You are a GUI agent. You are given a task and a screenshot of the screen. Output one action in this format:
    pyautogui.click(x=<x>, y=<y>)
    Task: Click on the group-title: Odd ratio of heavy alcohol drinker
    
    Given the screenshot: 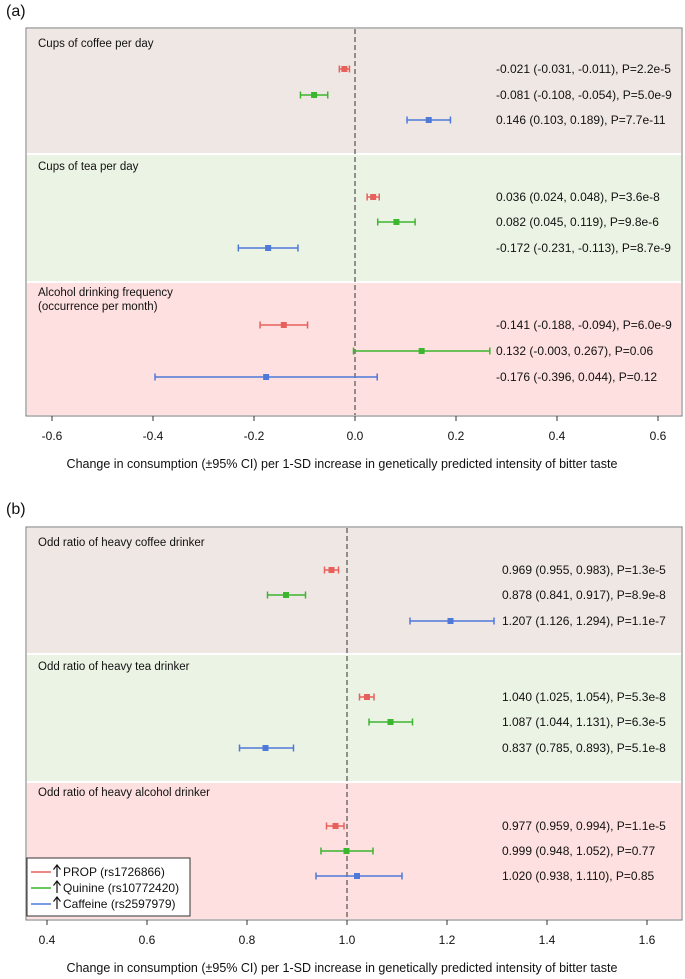 What is the action you would take?
    pyautogui.click(x=124, y=793)
    